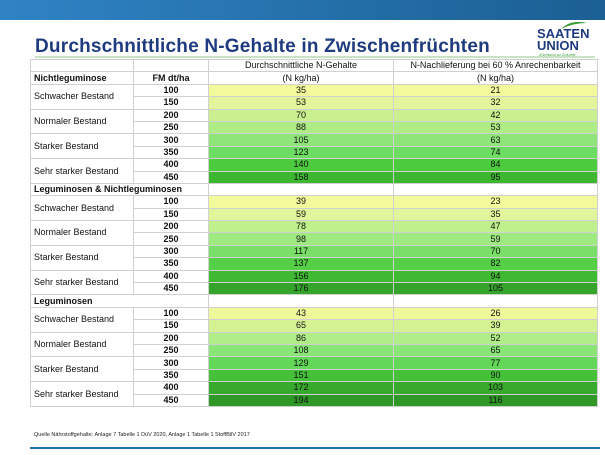 The width and height of the screenshot is (605, 455). What do you see at coordinates (564, 41) in the screenshot?
I see `saaten-union-logo: SAATEN UNION Züchtung ist Zukunft` at bounding box center [564, 41].